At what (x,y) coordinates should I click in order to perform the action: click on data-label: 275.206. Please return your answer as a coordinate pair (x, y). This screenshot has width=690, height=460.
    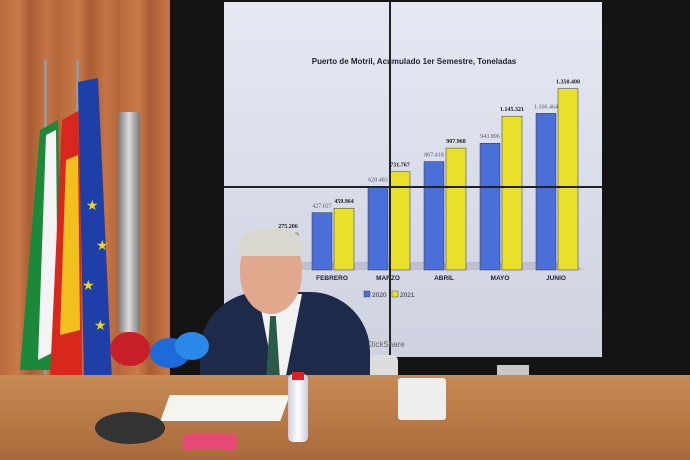
    Looking at the image, I should click on (288, 227).